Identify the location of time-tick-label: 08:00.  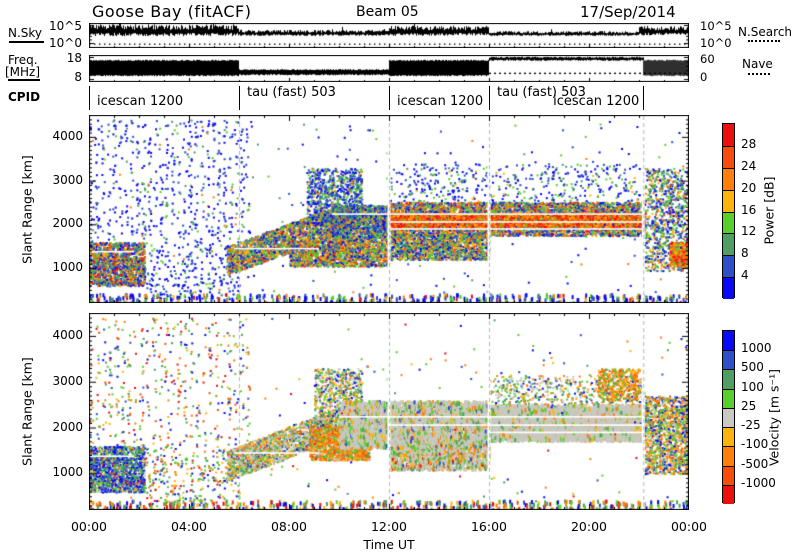
(289, 526).